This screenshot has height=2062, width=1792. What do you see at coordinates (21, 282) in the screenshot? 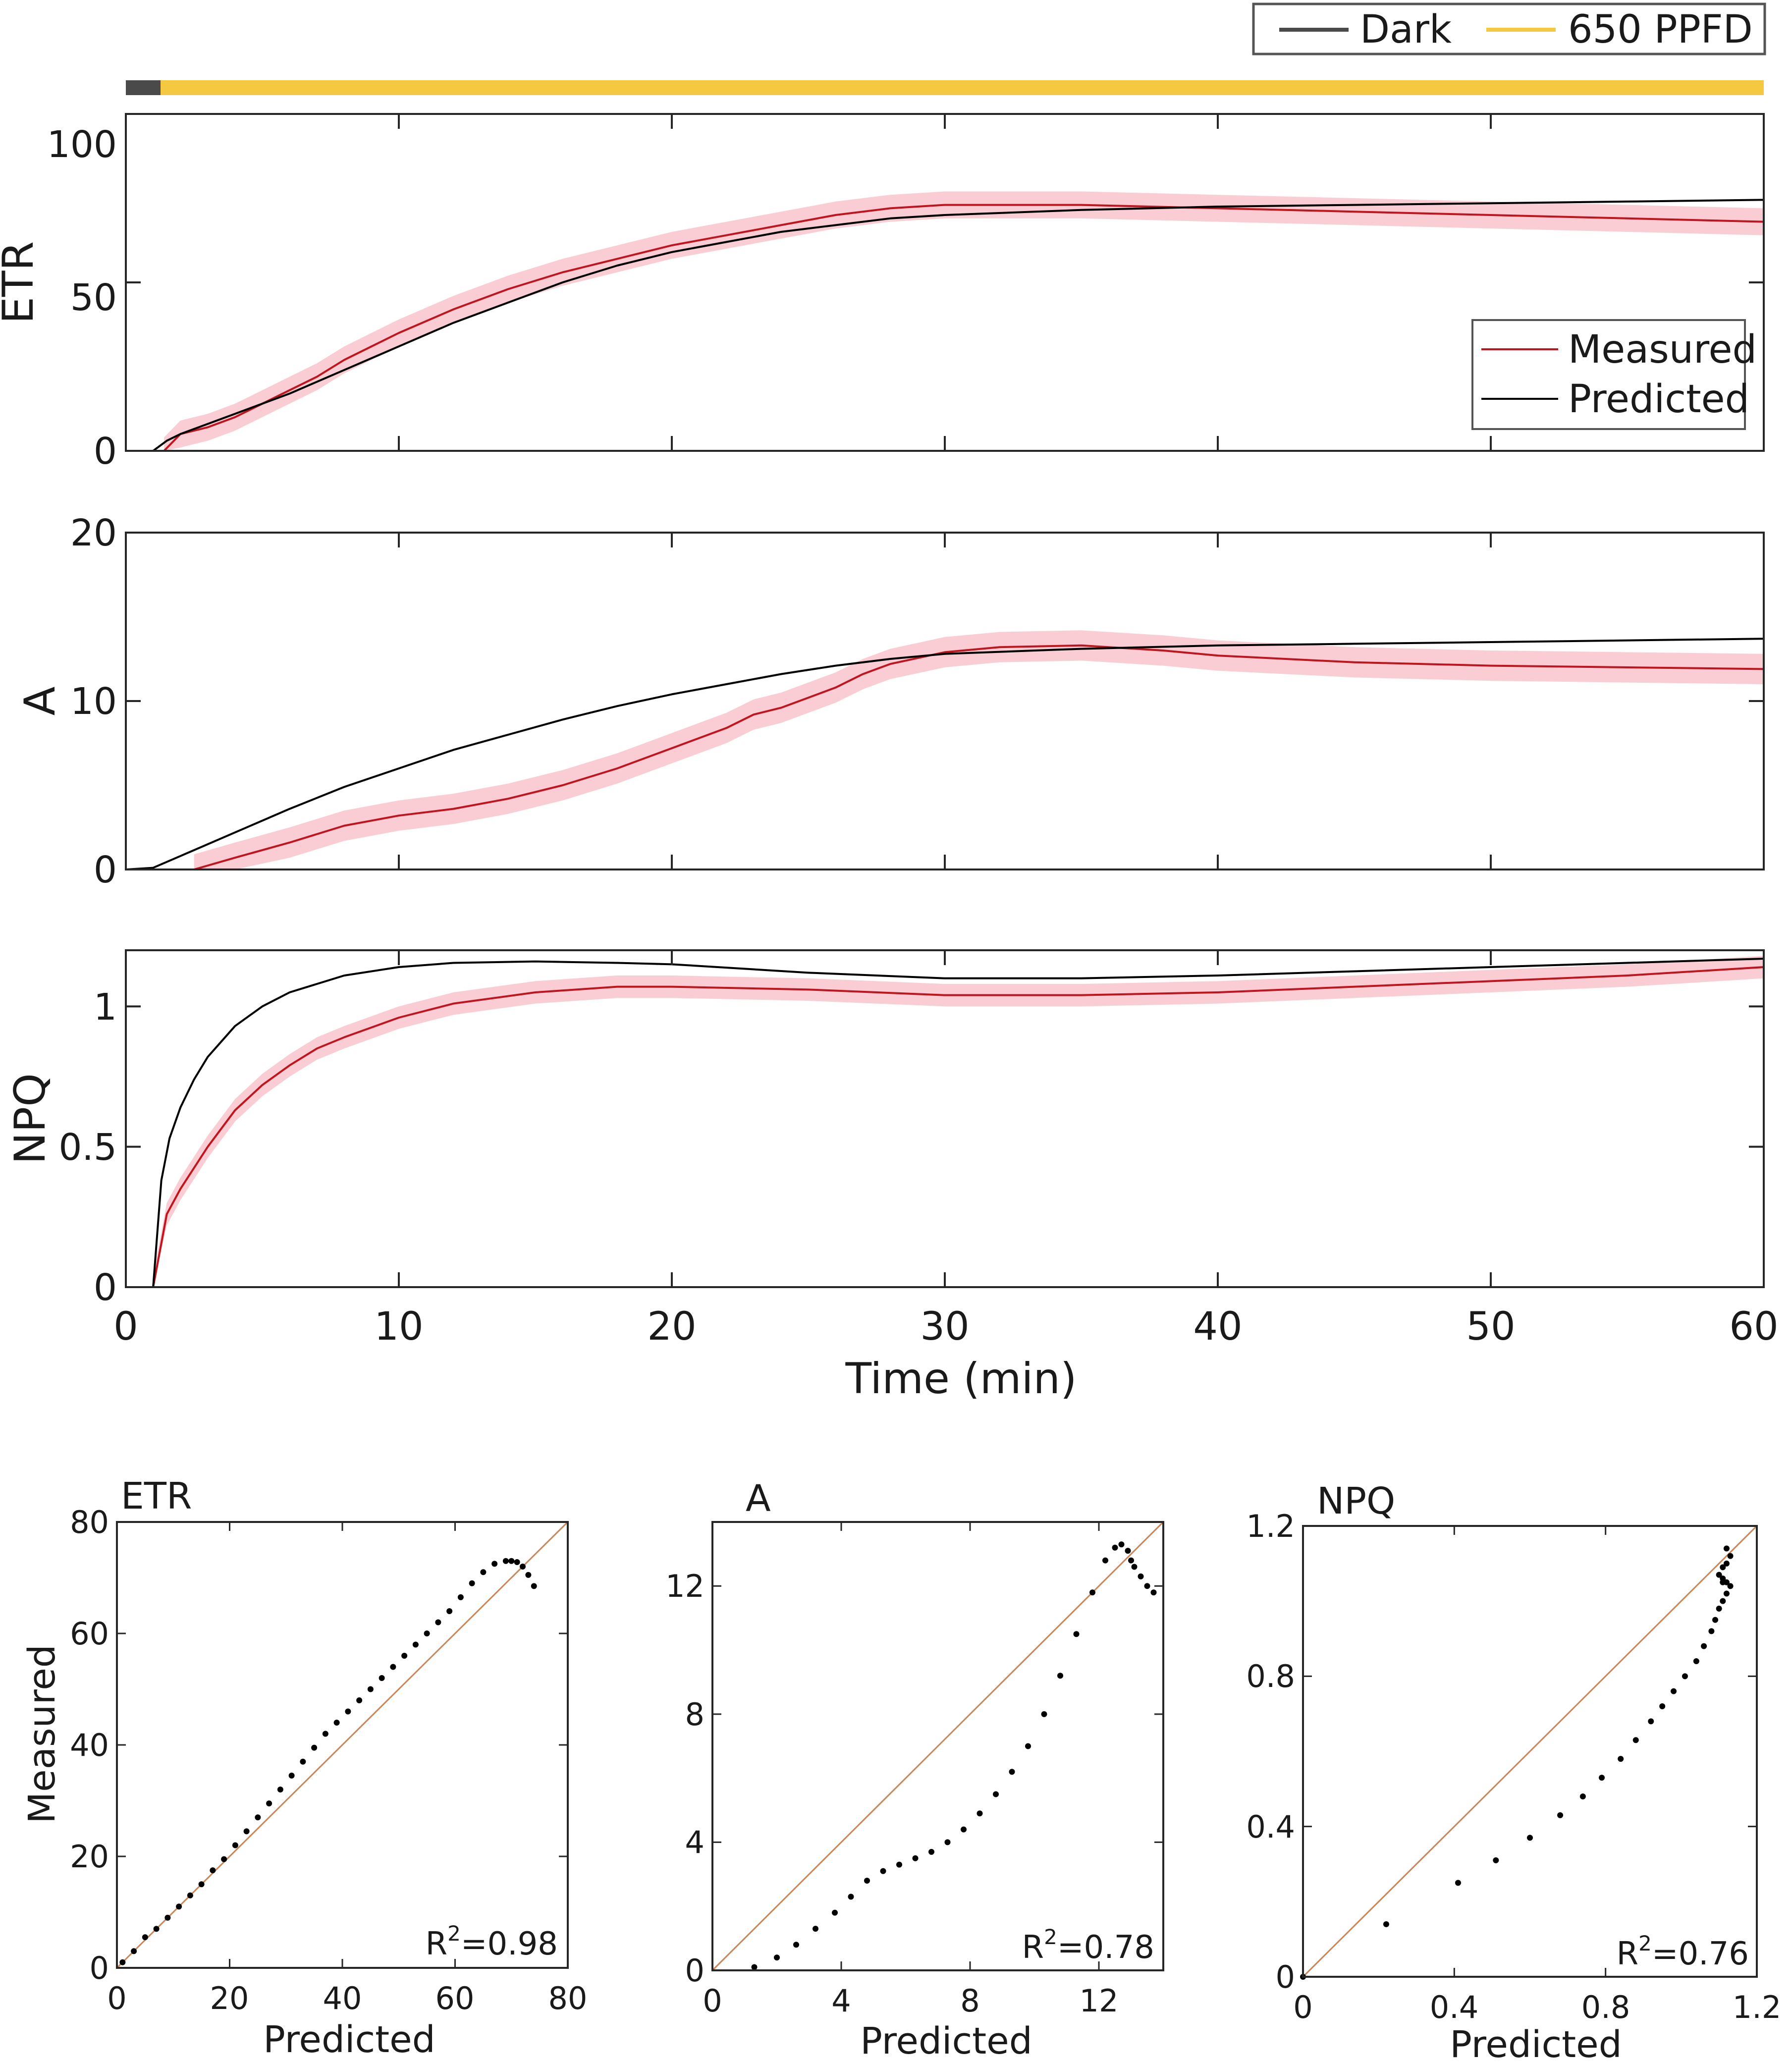
I see `etr-time-ylabel: ETR` at bounding box center [21, 282].